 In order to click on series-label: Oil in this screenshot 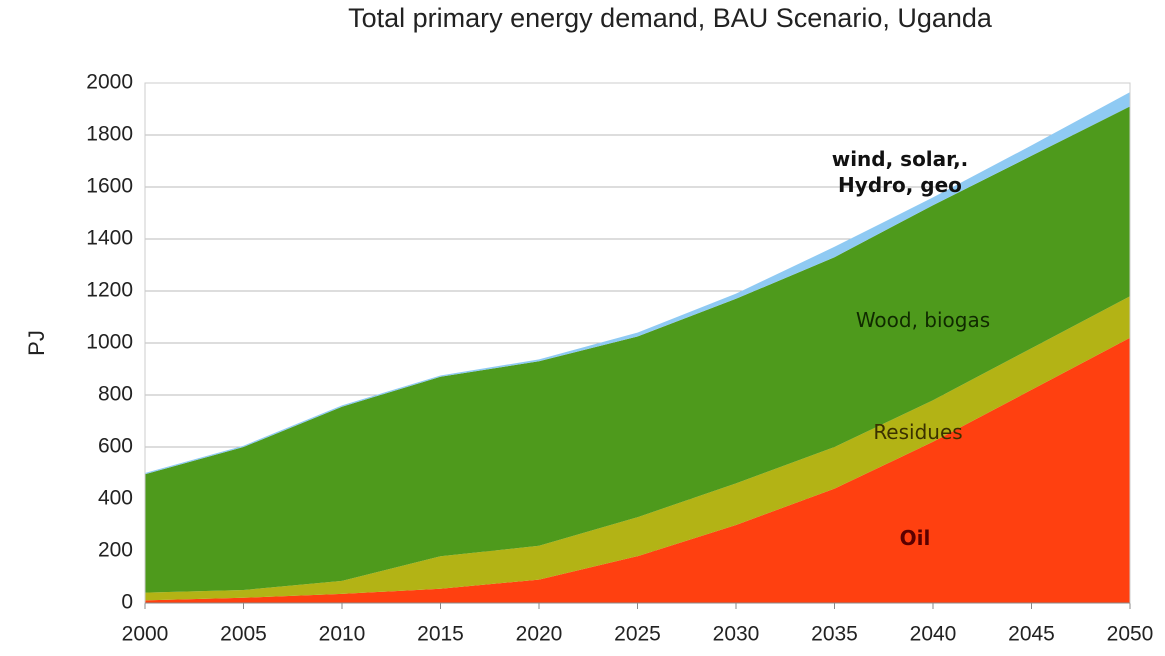, I will do `click(915, 538)`.